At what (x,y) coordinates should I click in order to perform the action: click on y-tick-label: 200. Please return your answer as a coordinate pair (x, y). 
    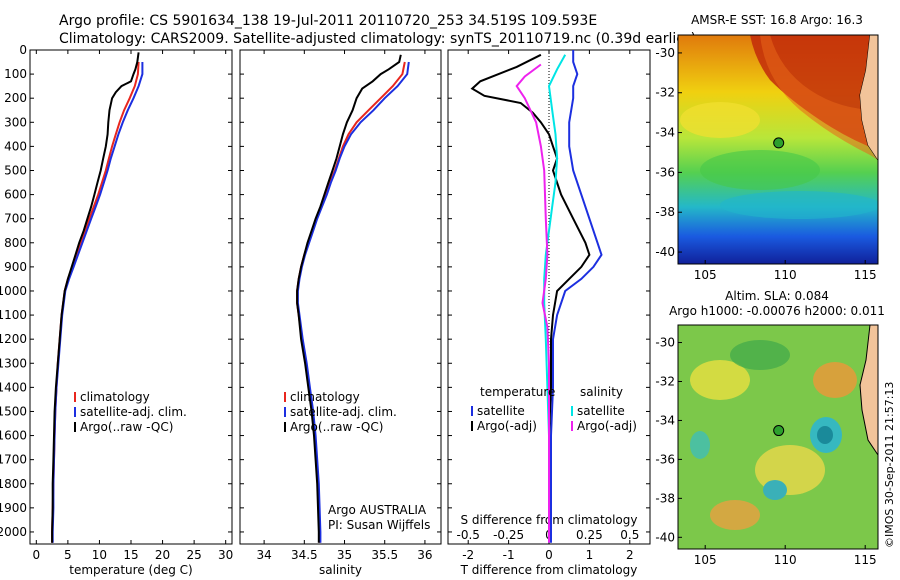
    Looking at the image, I should click on (15, 98).